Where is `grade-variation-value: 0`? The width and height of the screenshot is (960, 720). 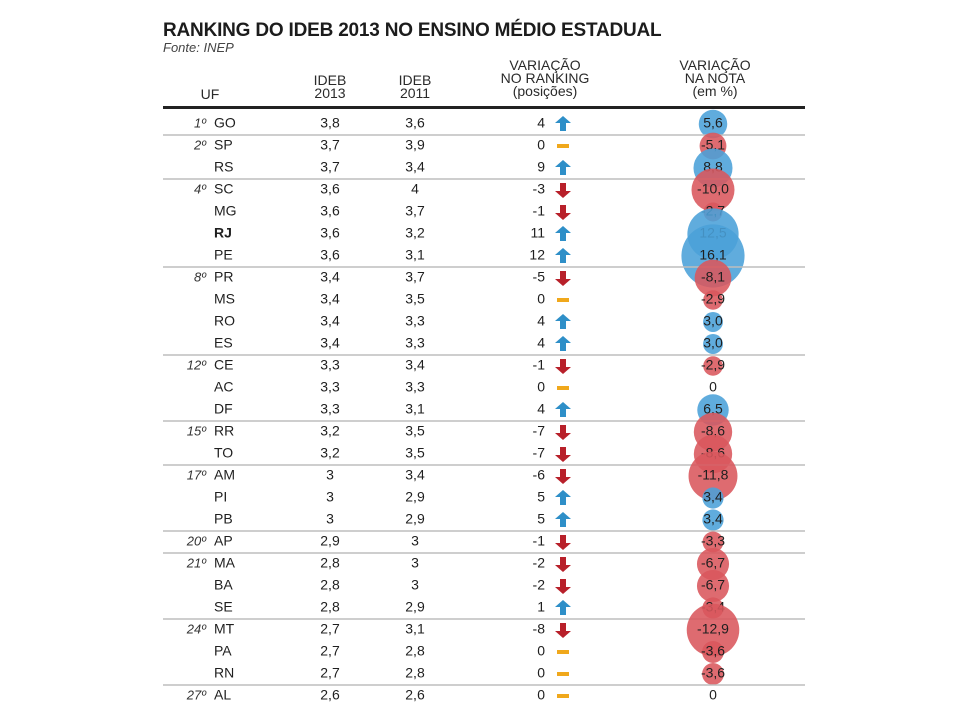 grade-variation-value: 0 is located at coordinates (713, 387).